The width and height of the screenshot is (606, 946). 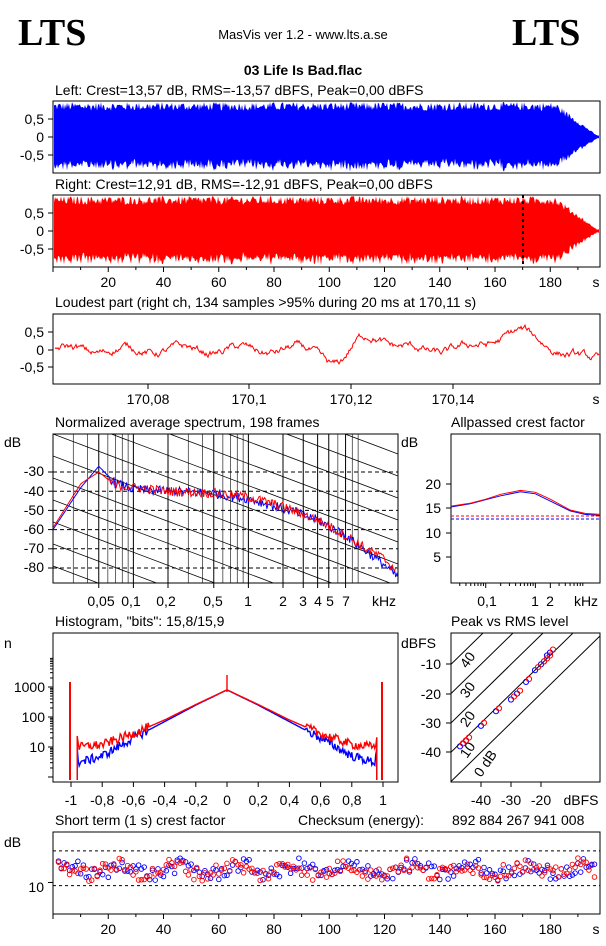 I want to click on left-ytick-label: 0, so click(x=40, y=137).